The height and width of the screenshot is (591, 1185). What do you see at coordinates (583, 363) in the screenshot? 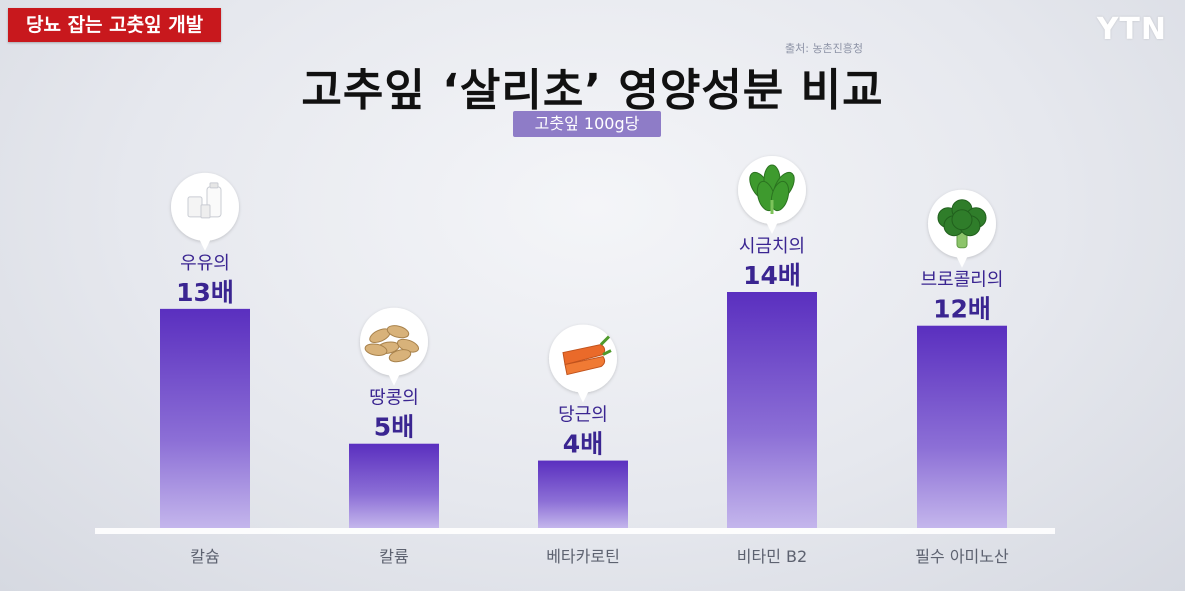
I see `carrot-icon` at bounding box center [583, 363].